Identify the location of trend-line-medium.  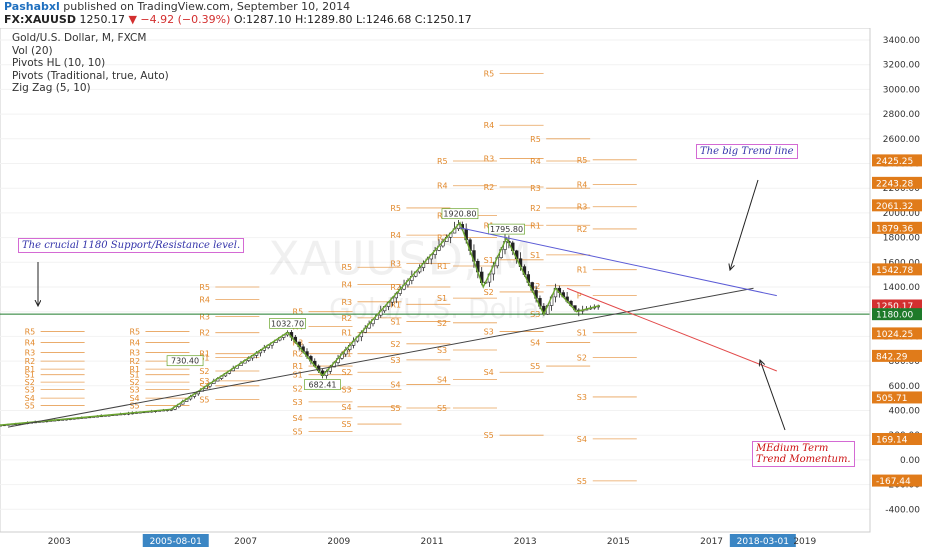
(671, 329).